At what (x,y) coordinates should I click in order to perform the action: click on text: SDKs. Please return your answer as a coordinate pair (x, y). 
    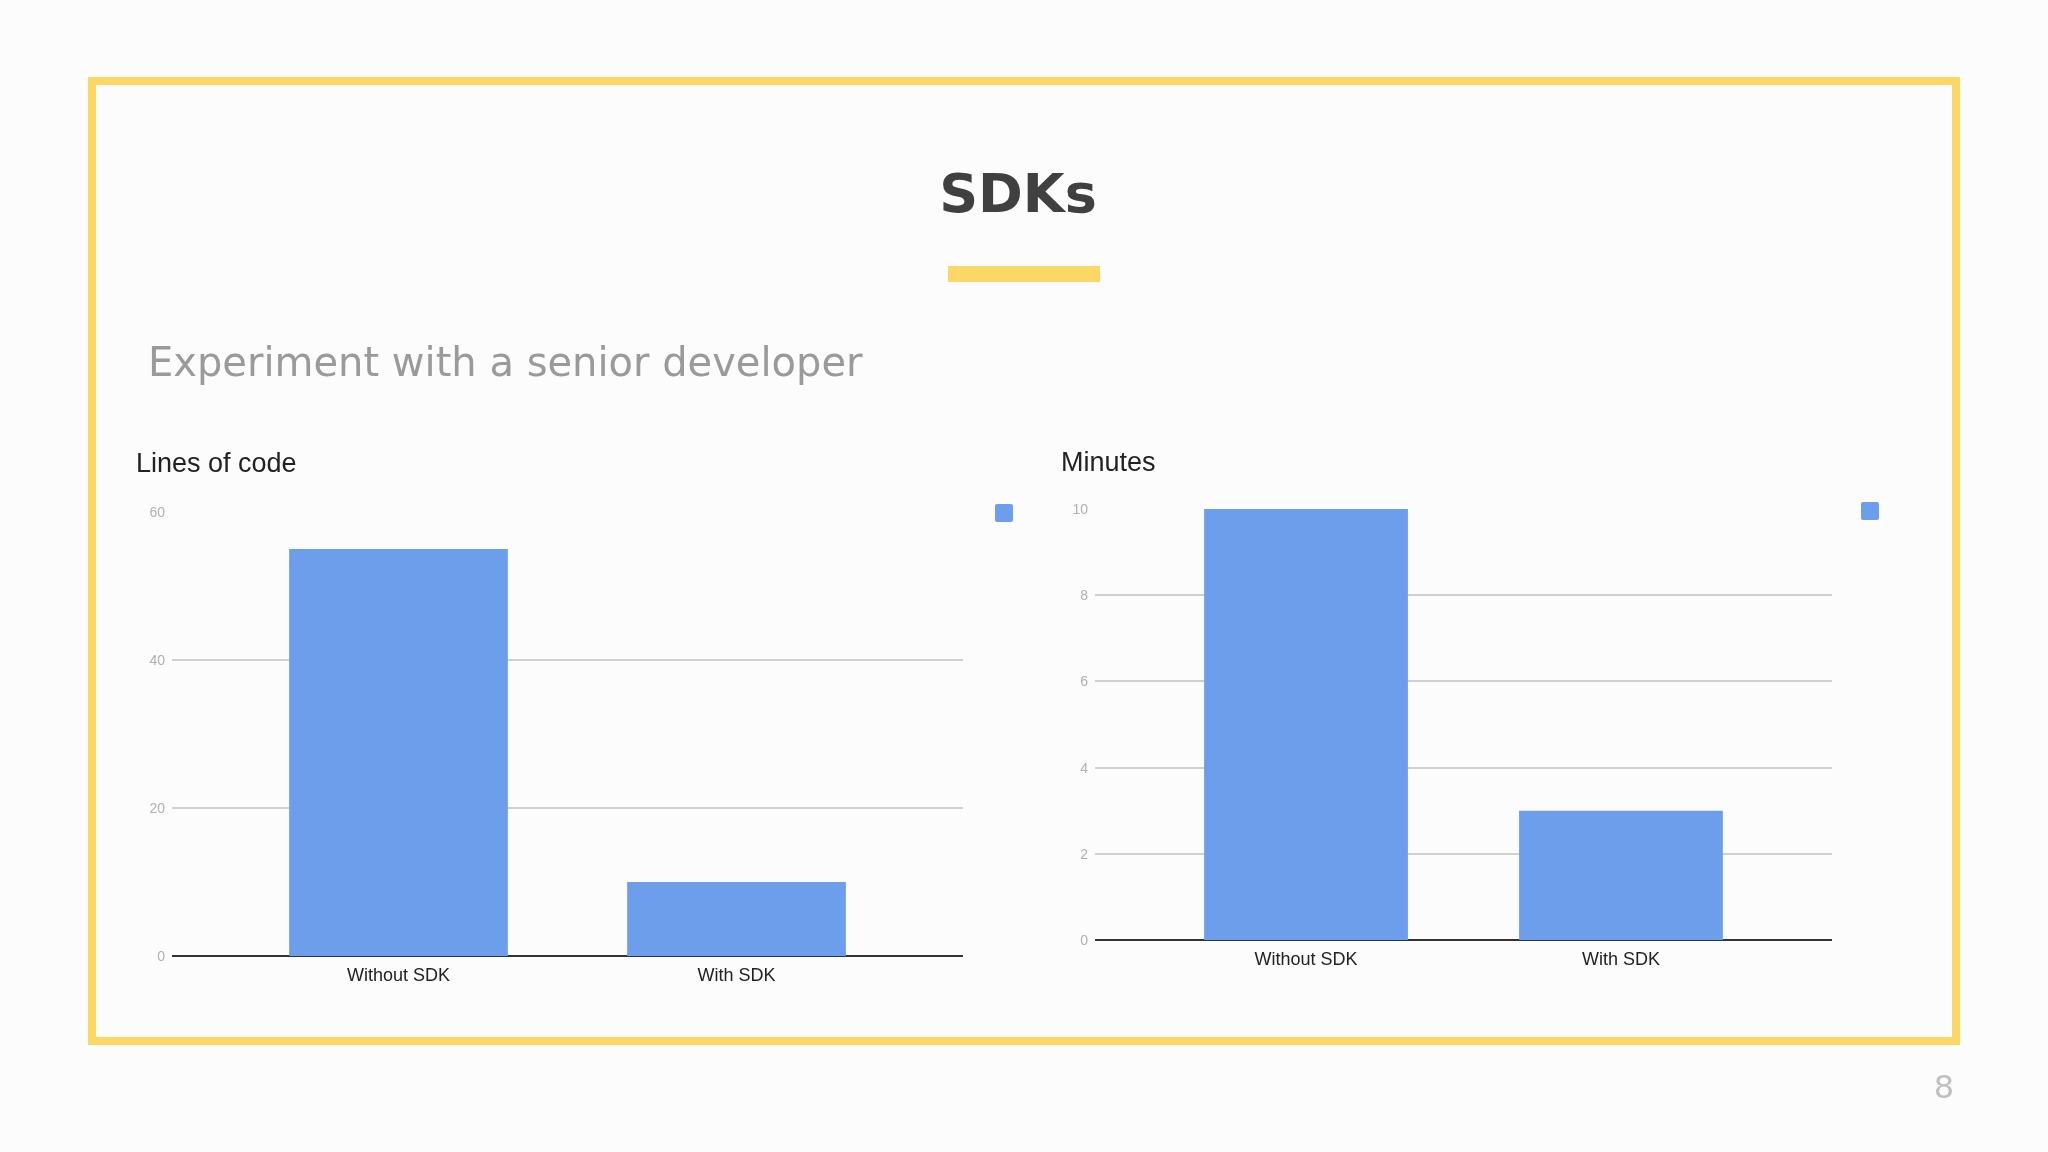
    Looking at the image, I should click on (1018, 193).